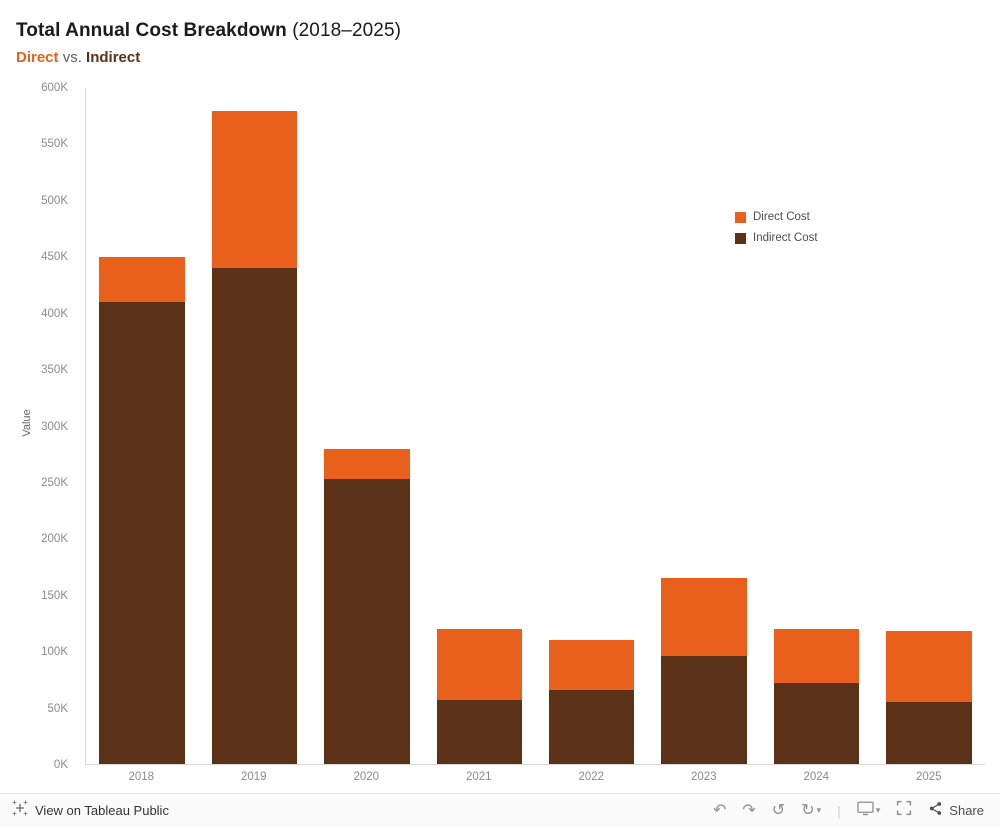 The width and height of the screenshot is (1000, 827). Describe the element at coordinates (478, 777) in the screenshot. I see `x-tick-label-2021: 2021` at that location.